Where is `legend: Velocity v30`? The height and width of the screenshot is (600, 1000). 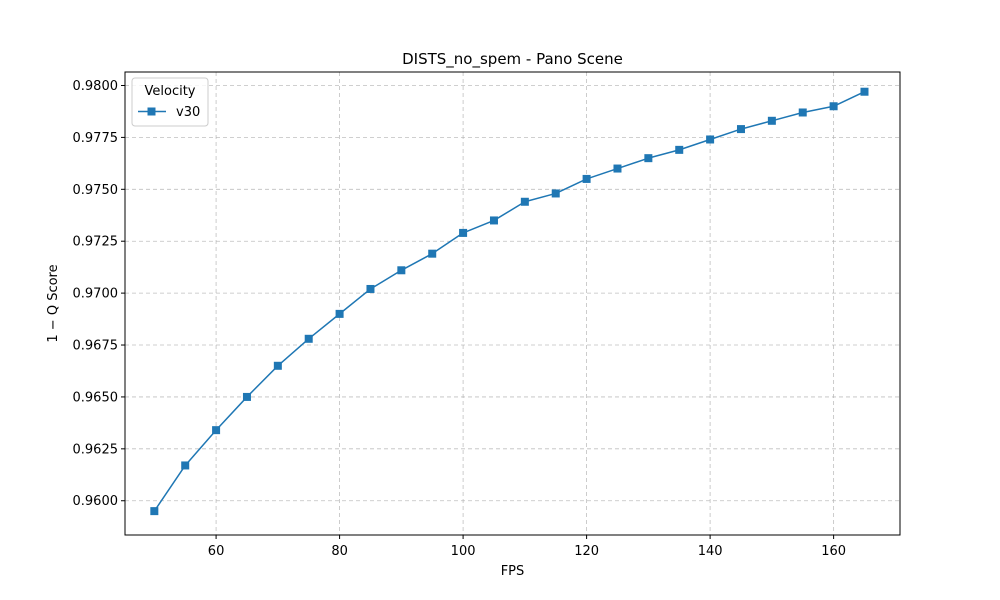
legend: Velocity v30 is located at coordinates (170, 102).